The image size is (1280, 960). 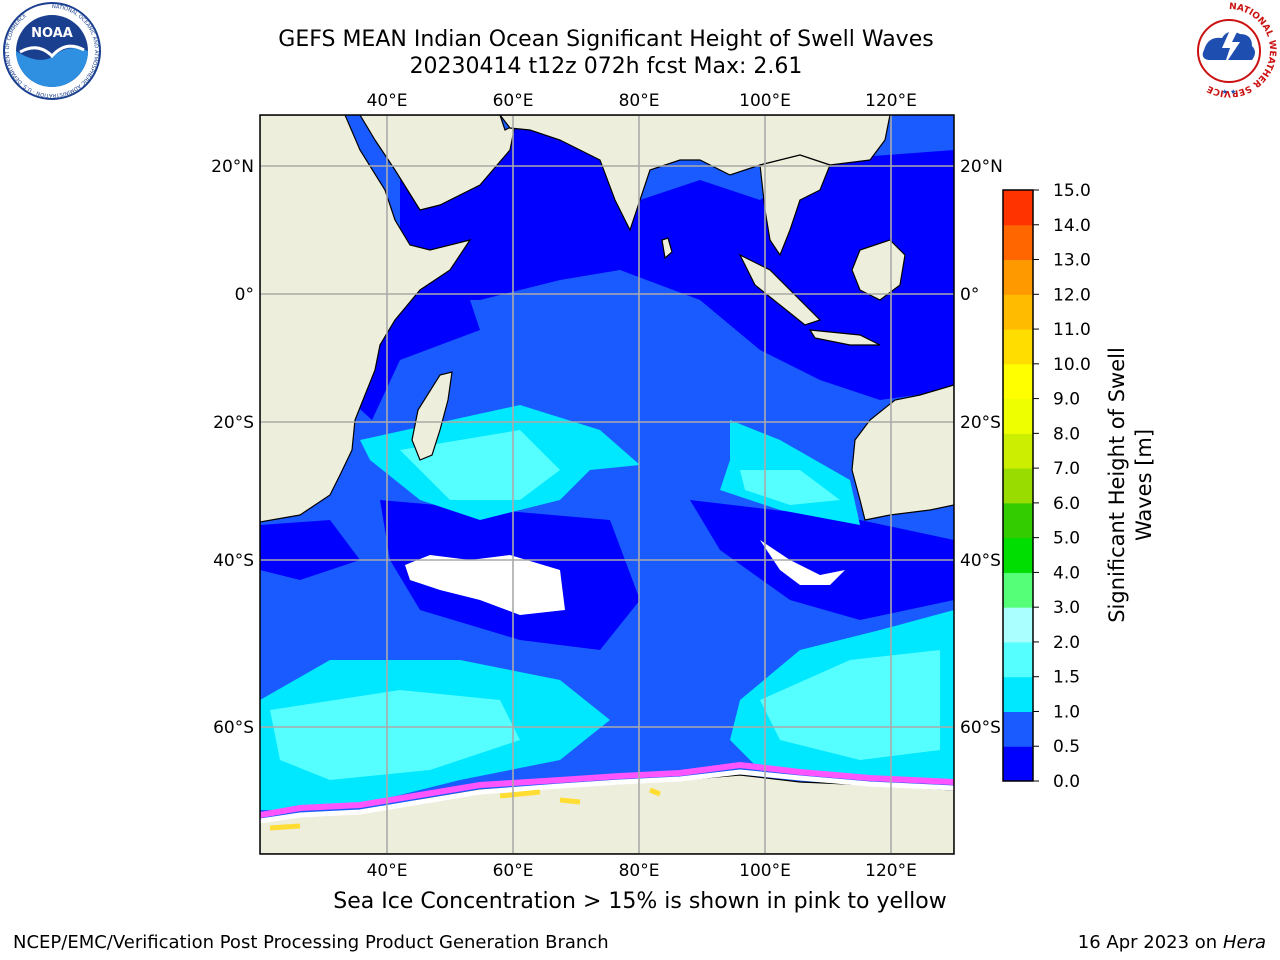 I want to click on lat-tick-left: 20°S, so click(x=233, y=423).